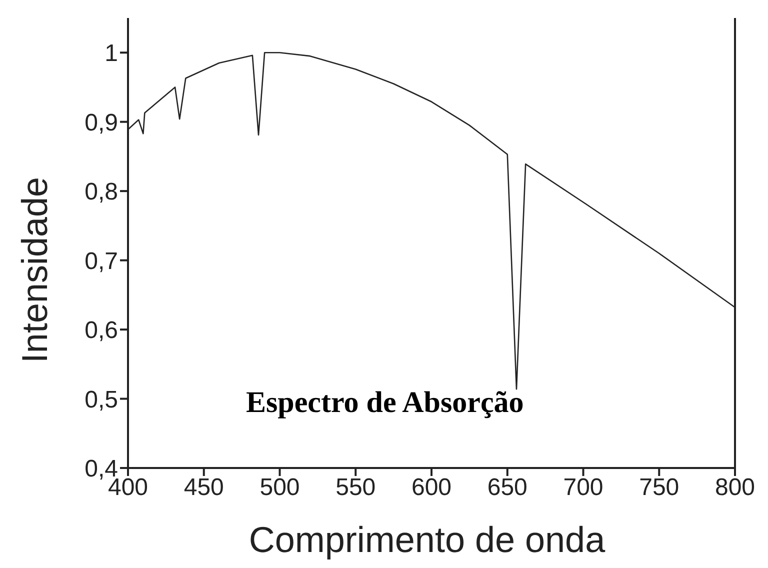  I want to click on x-tick-label: 700, so click(583, 488).